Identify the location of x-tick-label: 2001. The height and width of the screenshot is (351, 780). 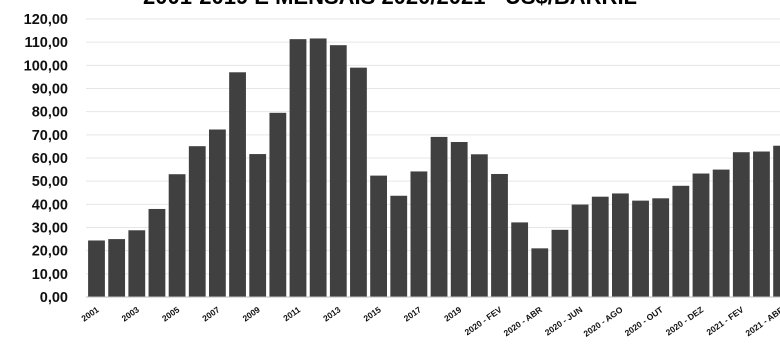
(89, 313).